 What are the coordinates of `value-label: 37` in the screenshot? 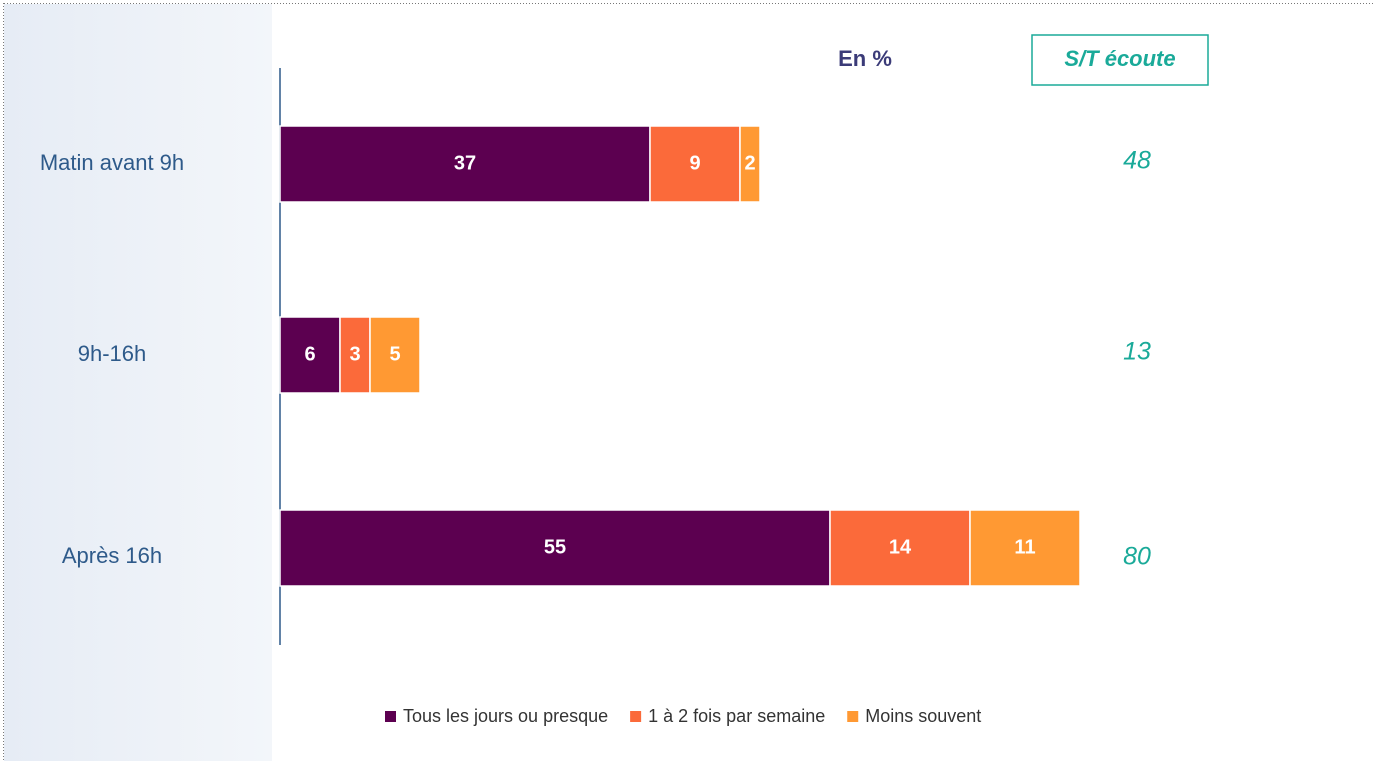 It's located at (465, 163).